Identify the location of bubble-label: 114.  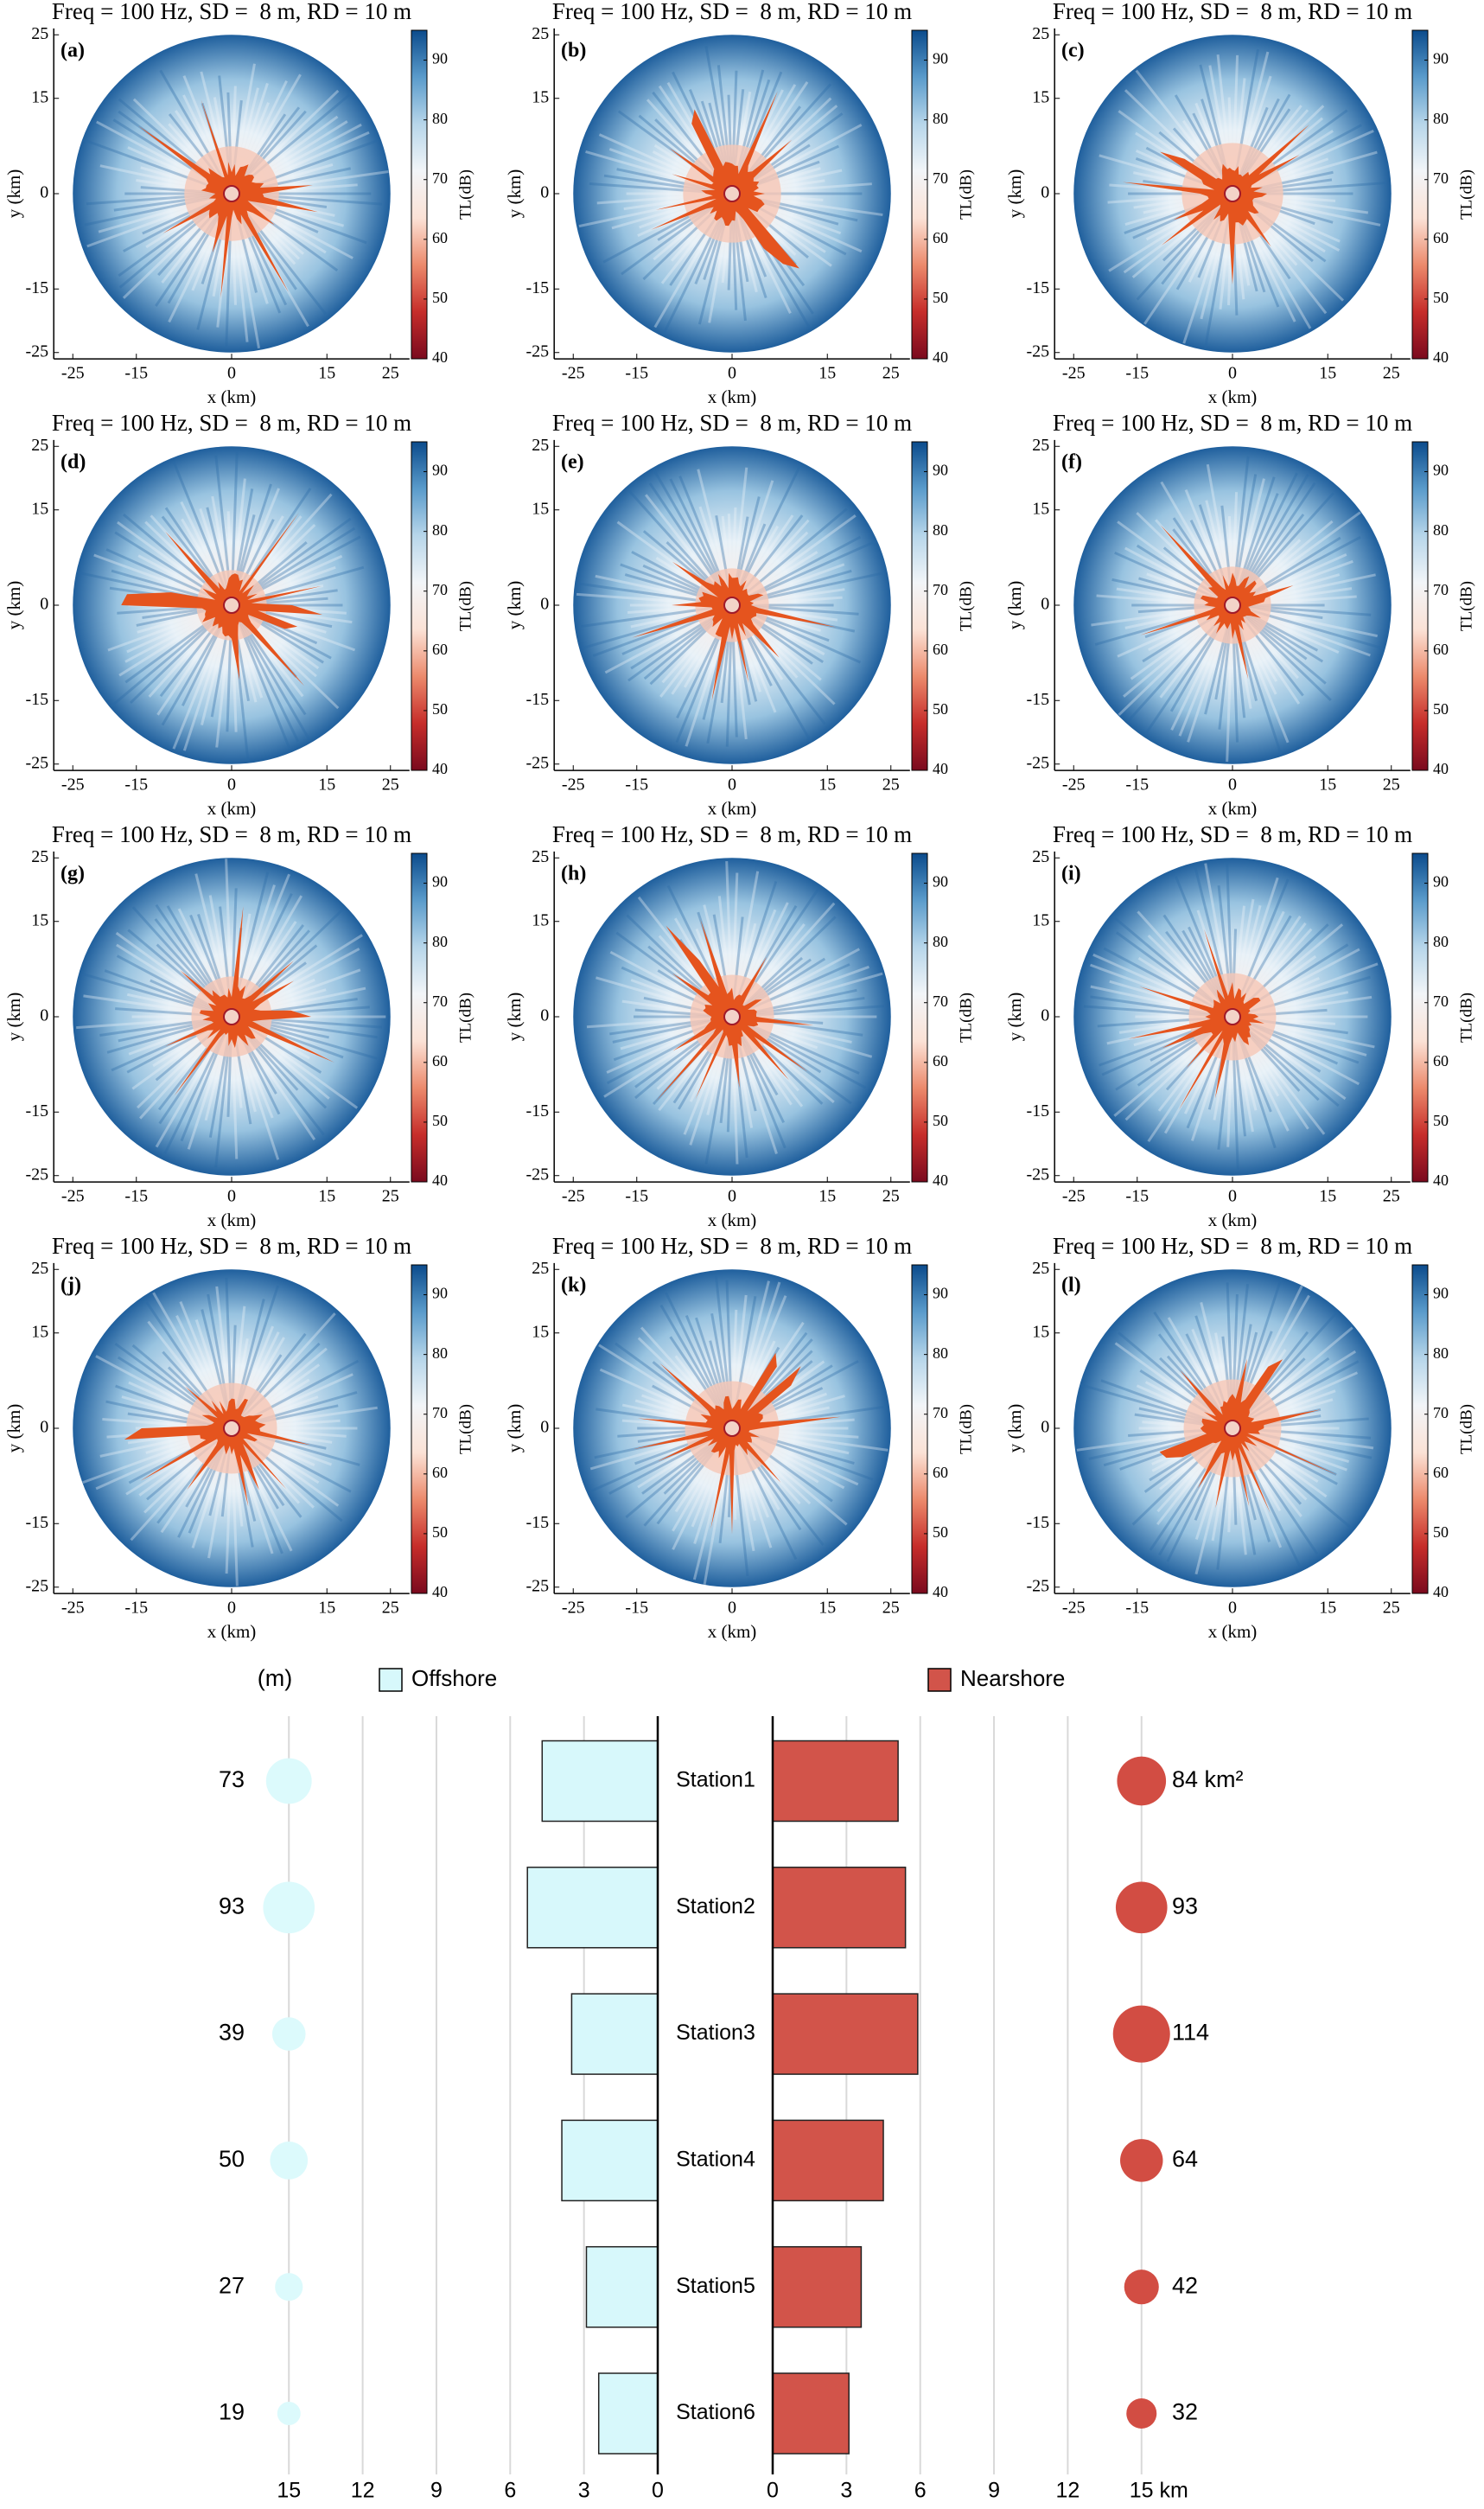
(1190, 2033).